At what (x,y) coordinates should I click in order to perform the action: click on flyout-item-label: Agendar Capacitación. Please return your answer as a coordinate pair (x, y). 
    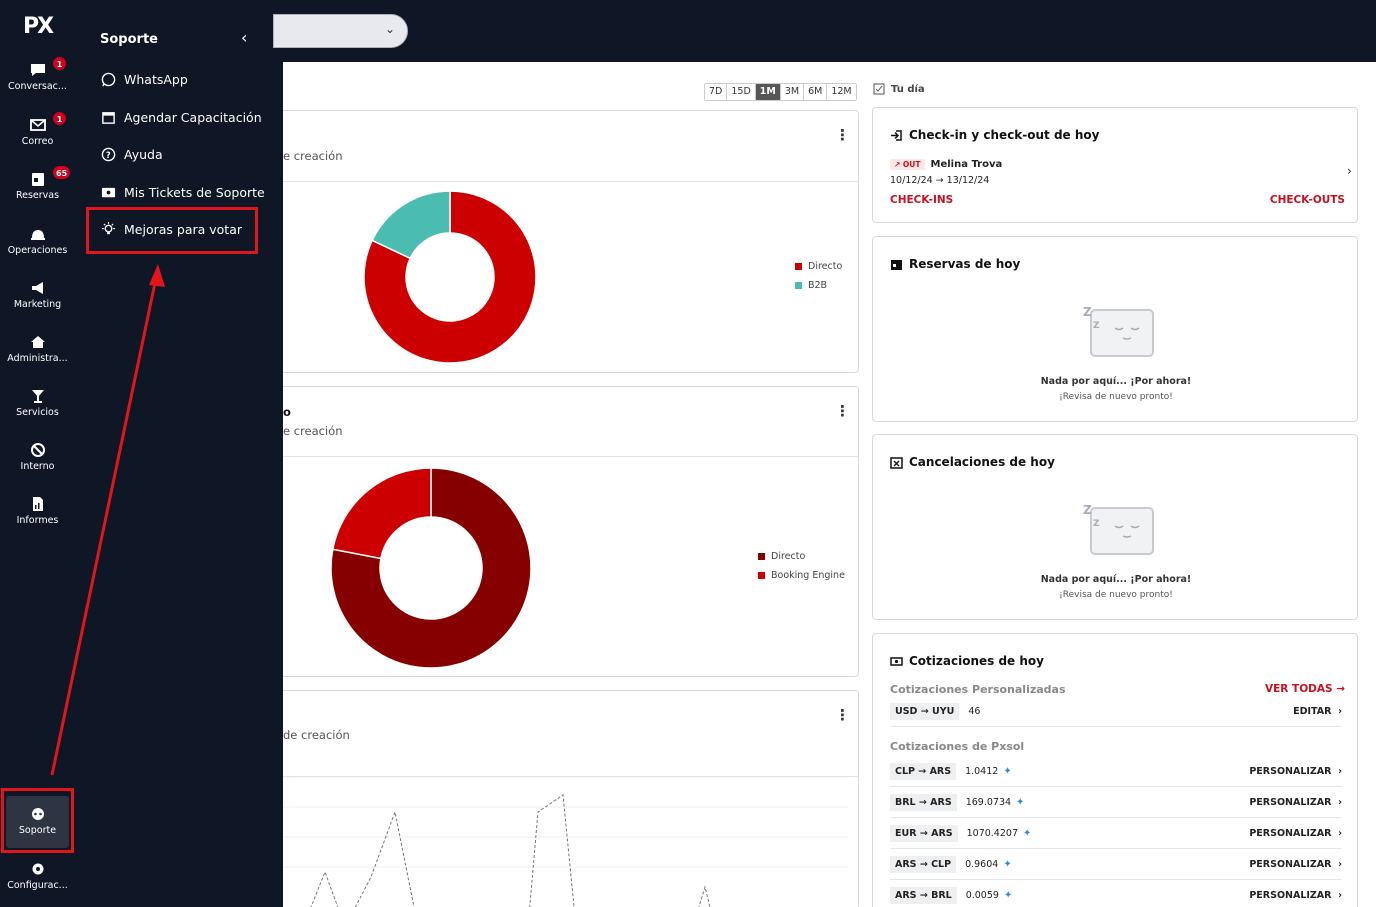
    Looking at the image, I should click on (193, 117).